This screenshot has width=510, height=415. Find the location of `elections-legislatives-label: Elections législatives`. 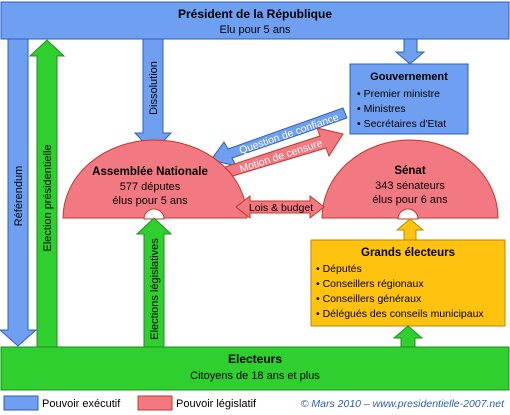

elections-legislatives-label: Elections législatives is located at coordinates (155, 289).